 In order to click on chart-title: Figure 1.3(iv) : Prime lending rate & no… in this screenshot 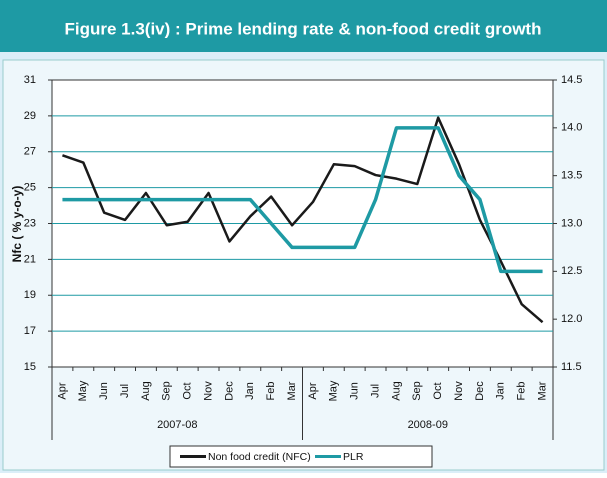, I will do `click(303, 28)`.